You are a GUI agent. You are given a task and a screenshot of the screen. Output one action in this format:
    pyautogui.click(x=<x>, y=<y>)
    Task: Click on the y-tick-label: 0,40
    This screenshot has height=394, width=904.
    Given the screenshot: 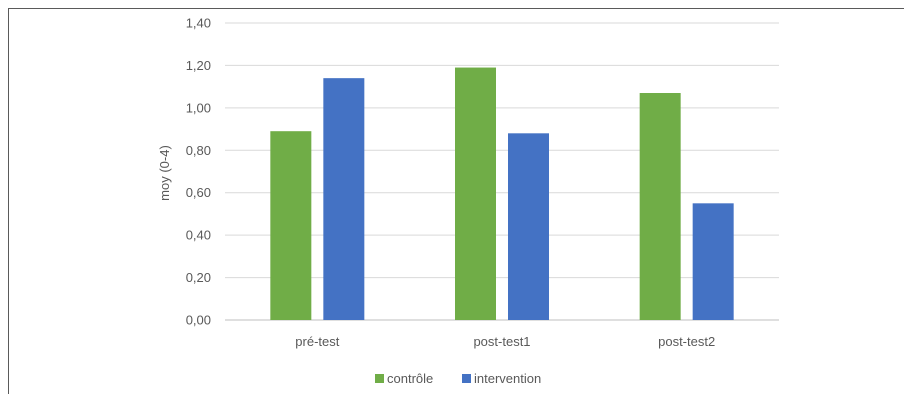 What is the action you would take?
    pyautogui.click(x=198, y=235)
    